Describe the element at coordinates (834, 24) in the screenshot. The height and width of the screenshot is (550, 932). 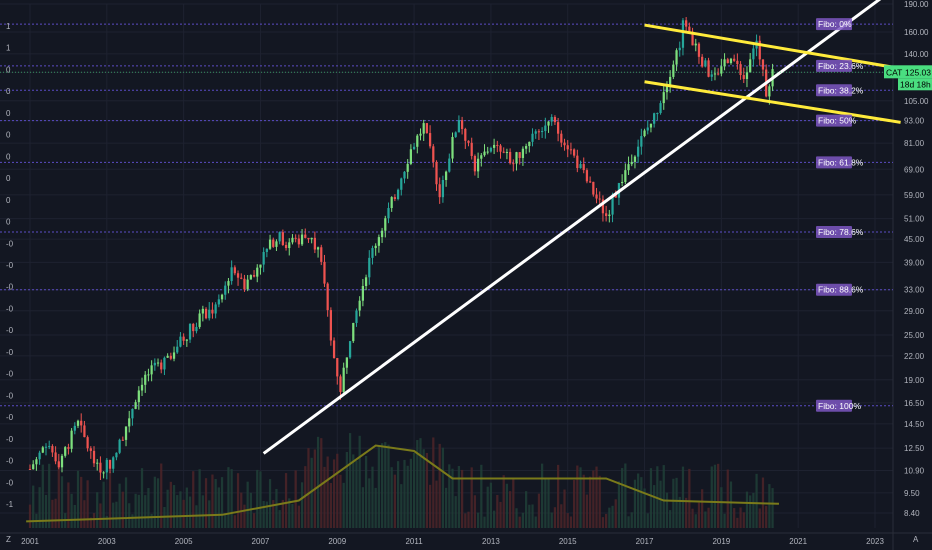
I see `fib-tag` at that location.